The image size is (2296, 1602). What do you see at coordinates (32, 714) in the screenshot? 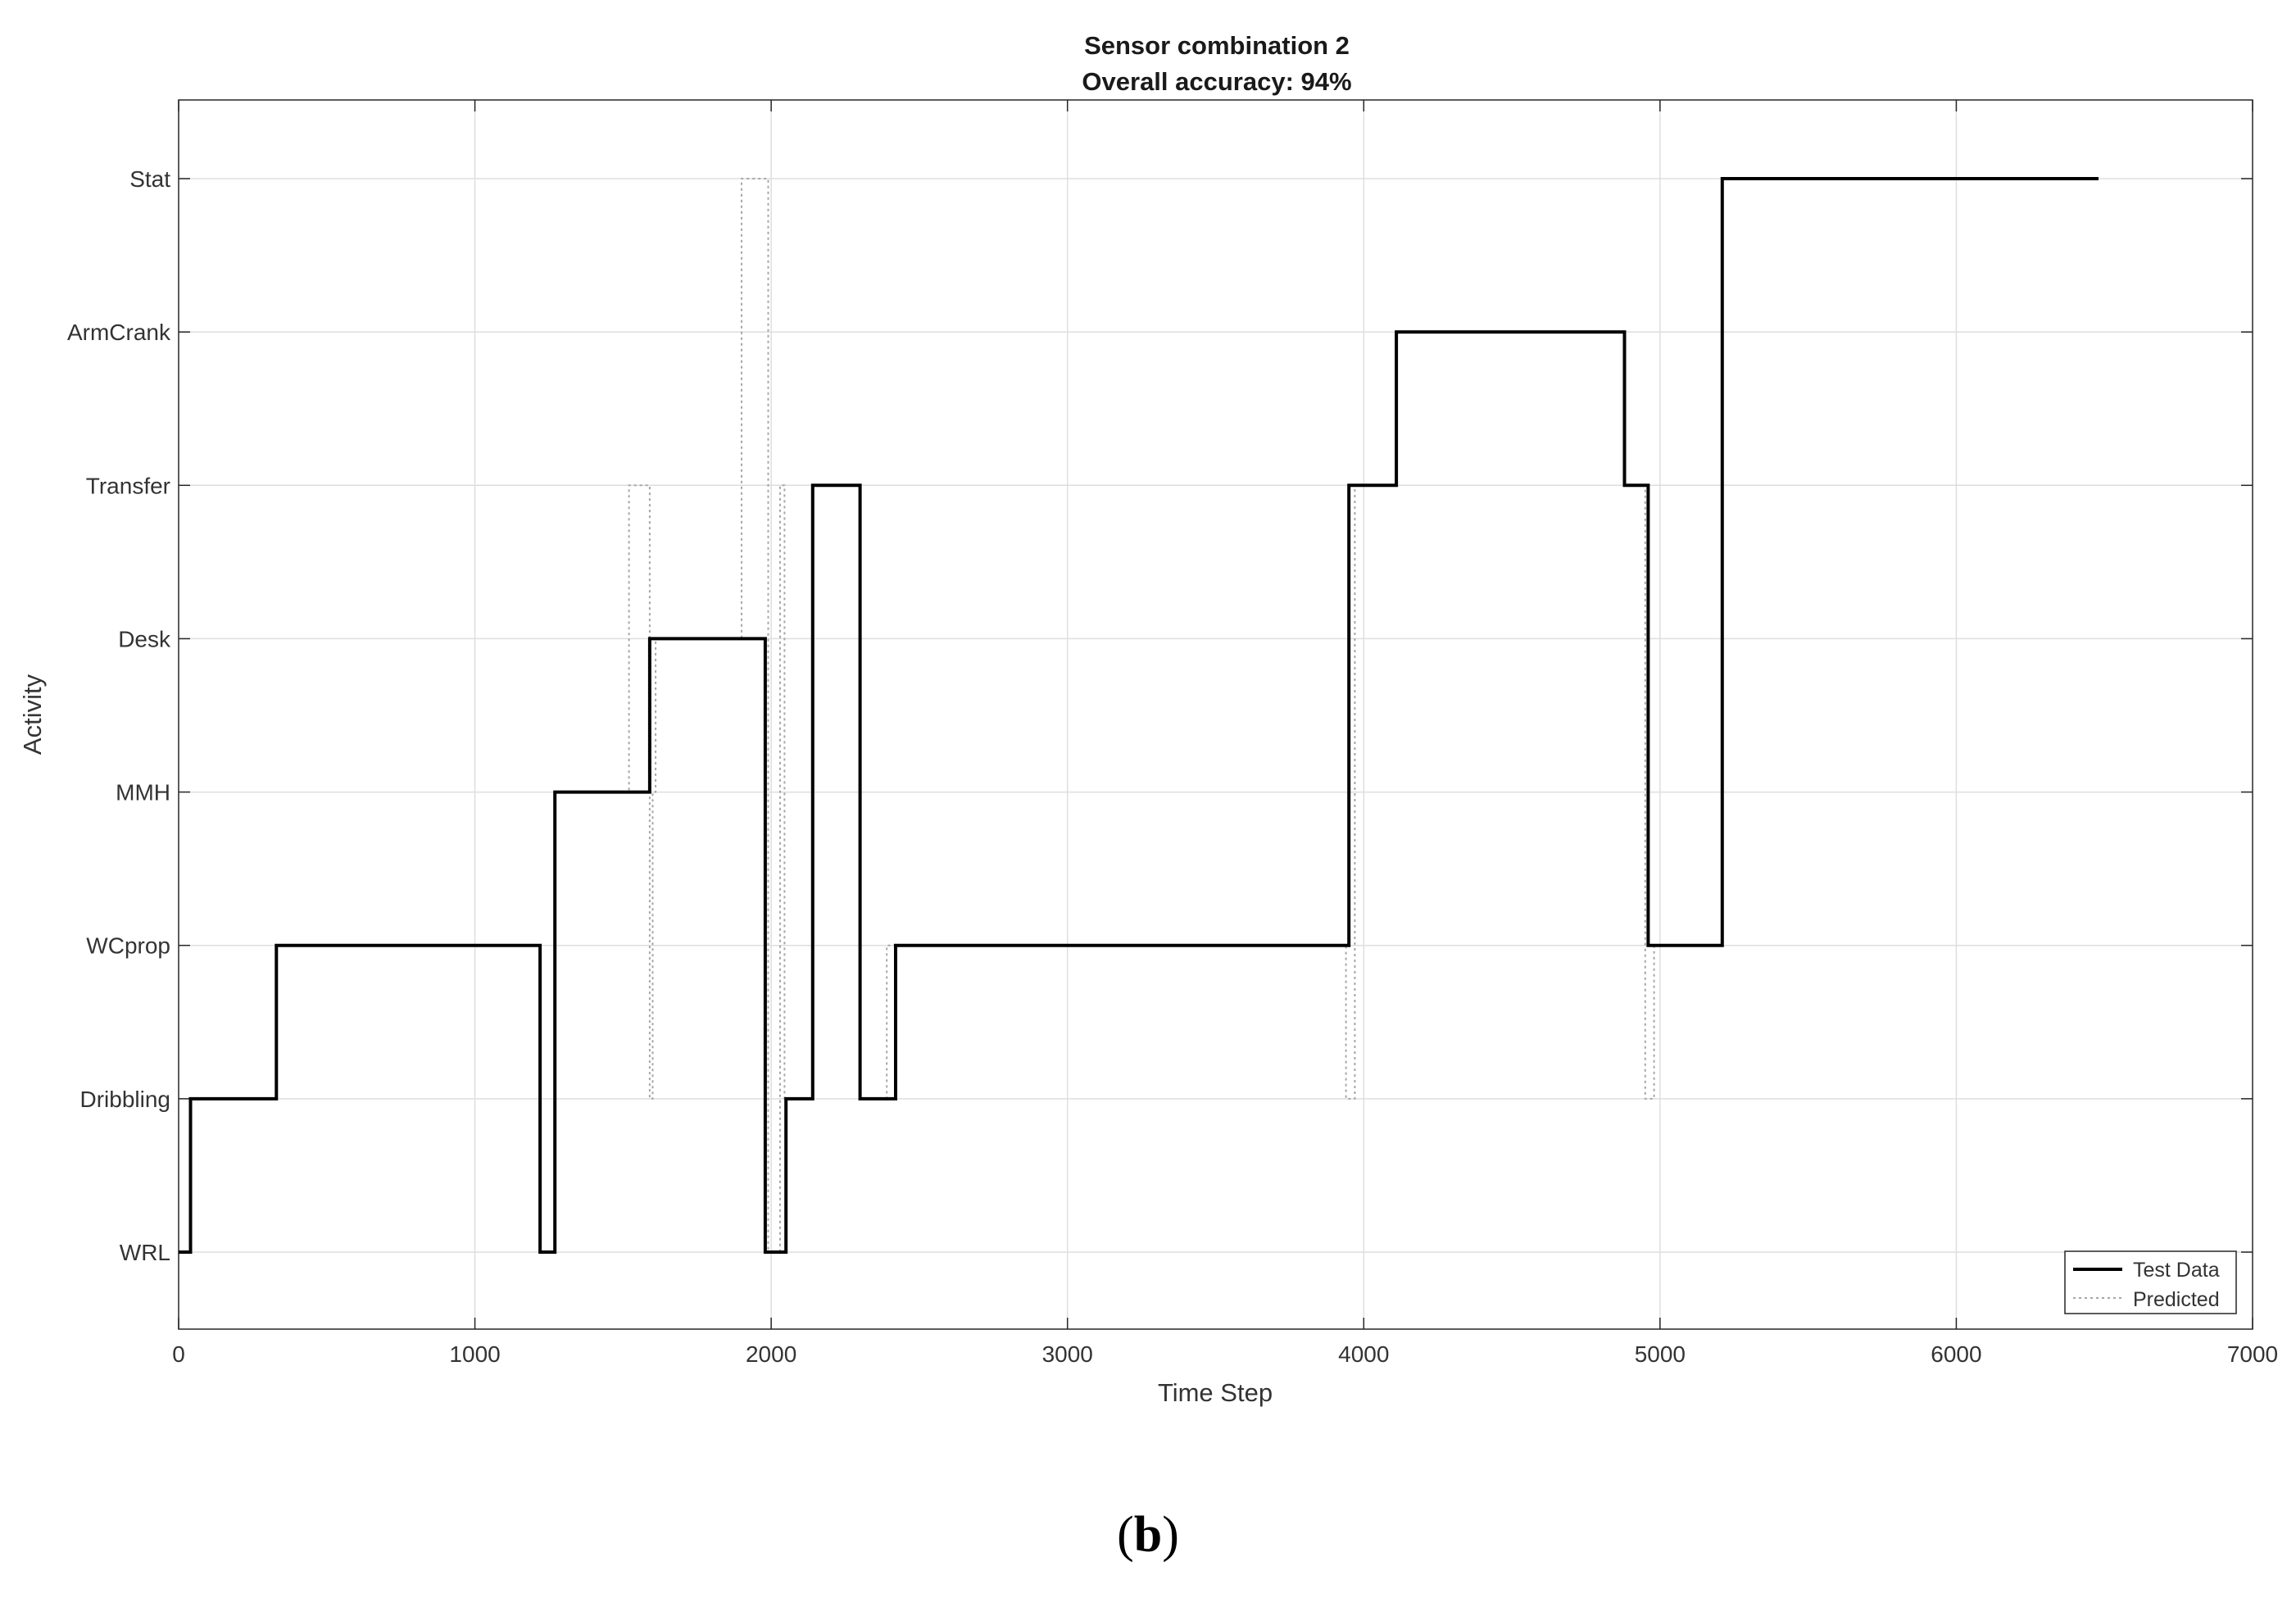
I see `y-axis-label: Activity` at bounding box center [32, 714].